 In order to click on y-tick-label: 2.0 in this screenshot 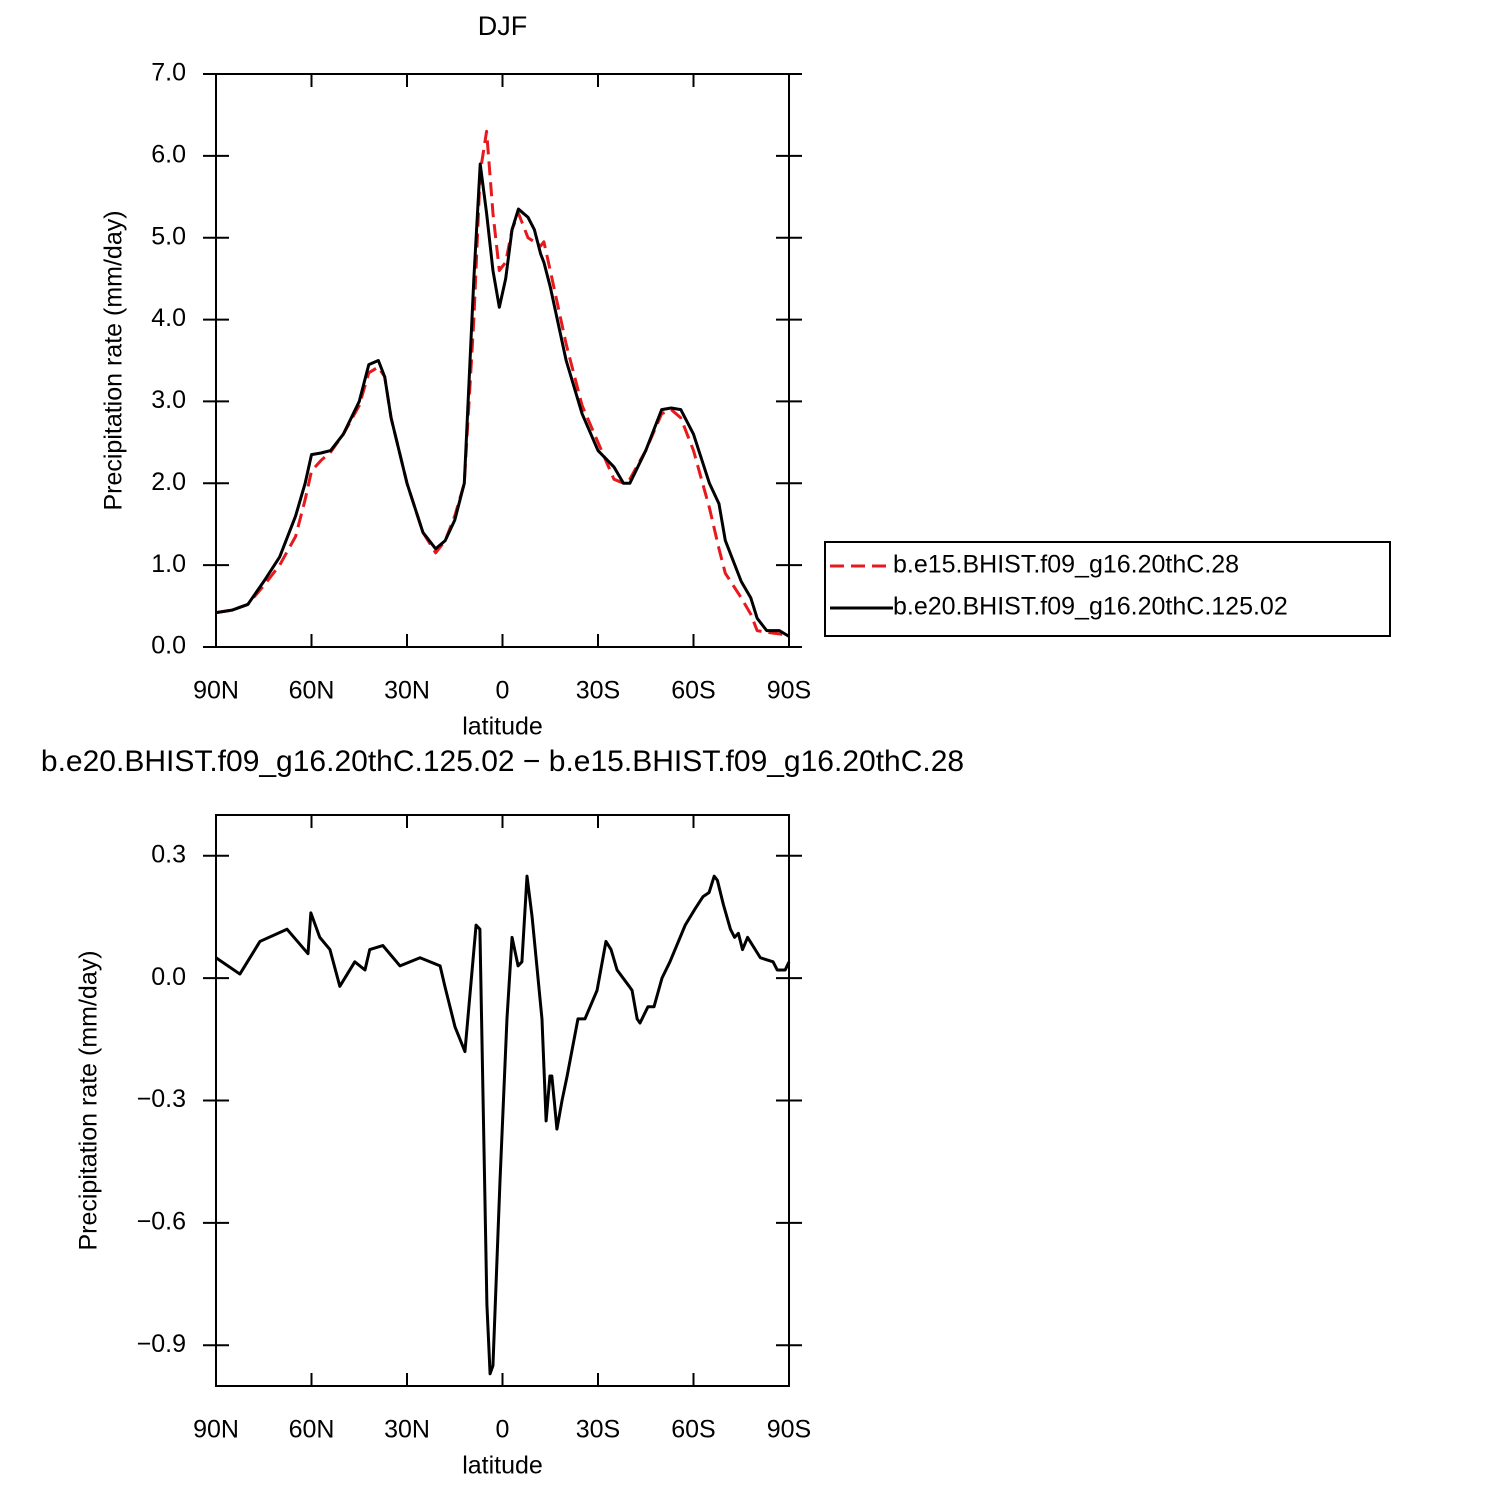, I will do `click(168, 482)`.